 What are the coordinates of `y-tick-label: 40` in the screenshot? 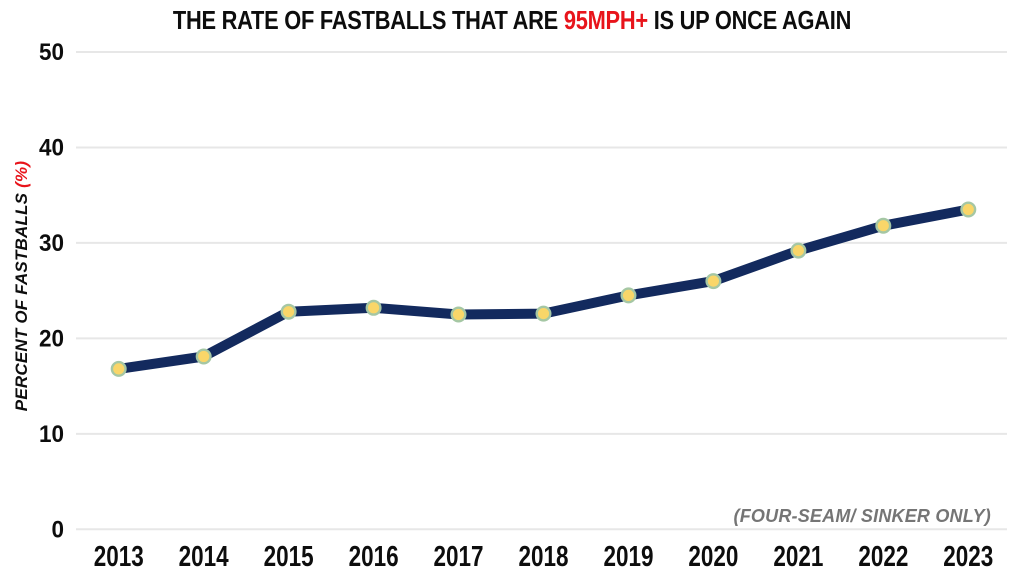 It's located at (51, 147).